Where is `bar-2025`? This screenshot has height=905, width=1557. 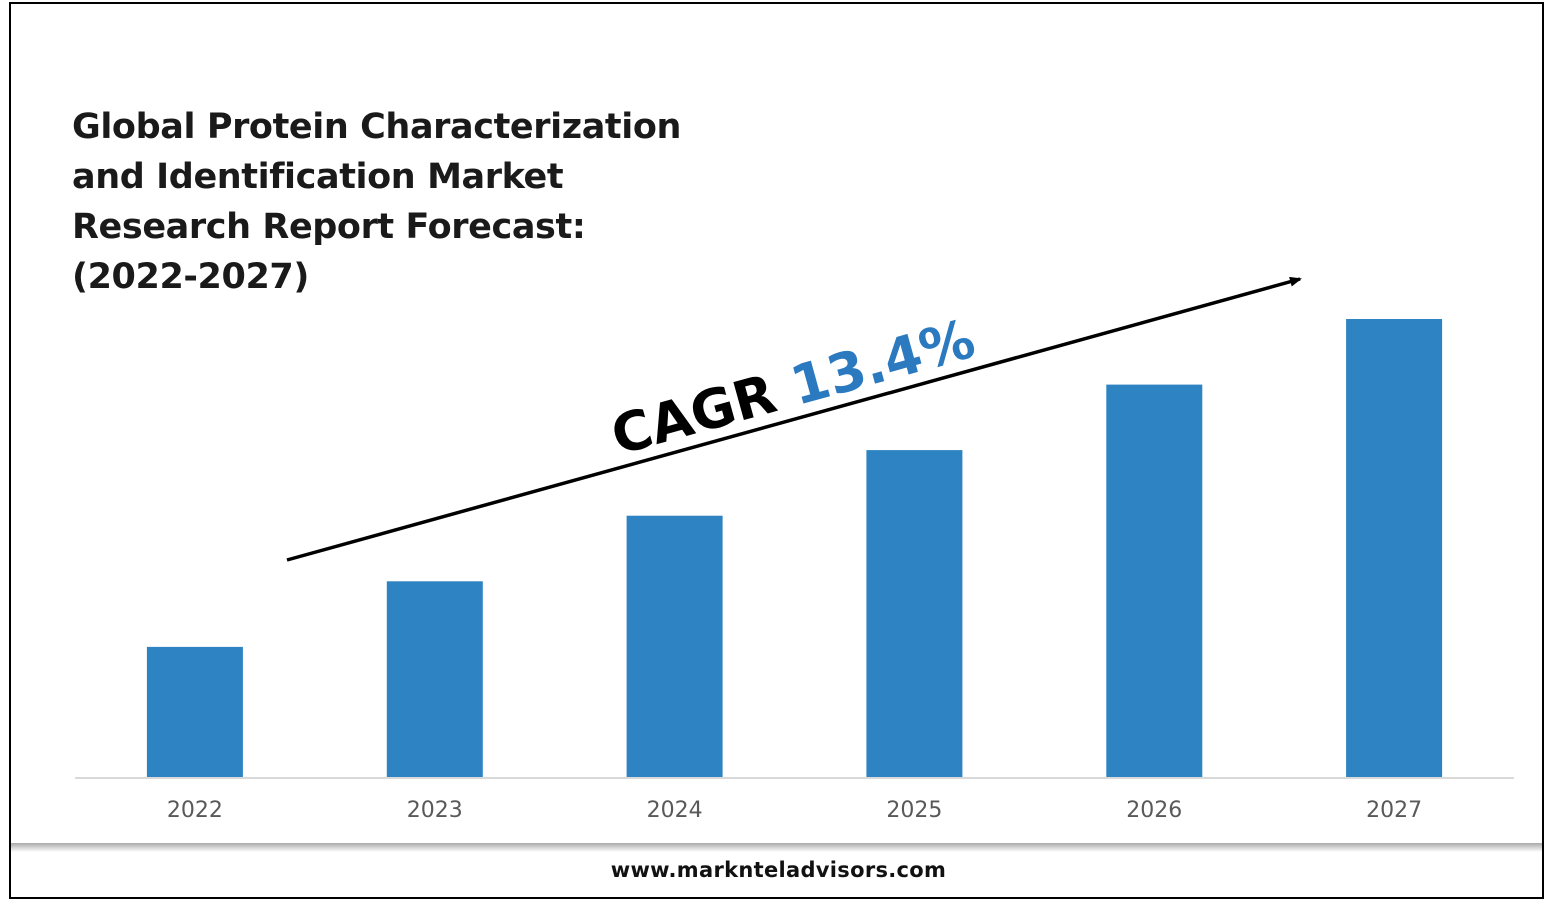 bar-2025 is located at coordinates (914, 614).